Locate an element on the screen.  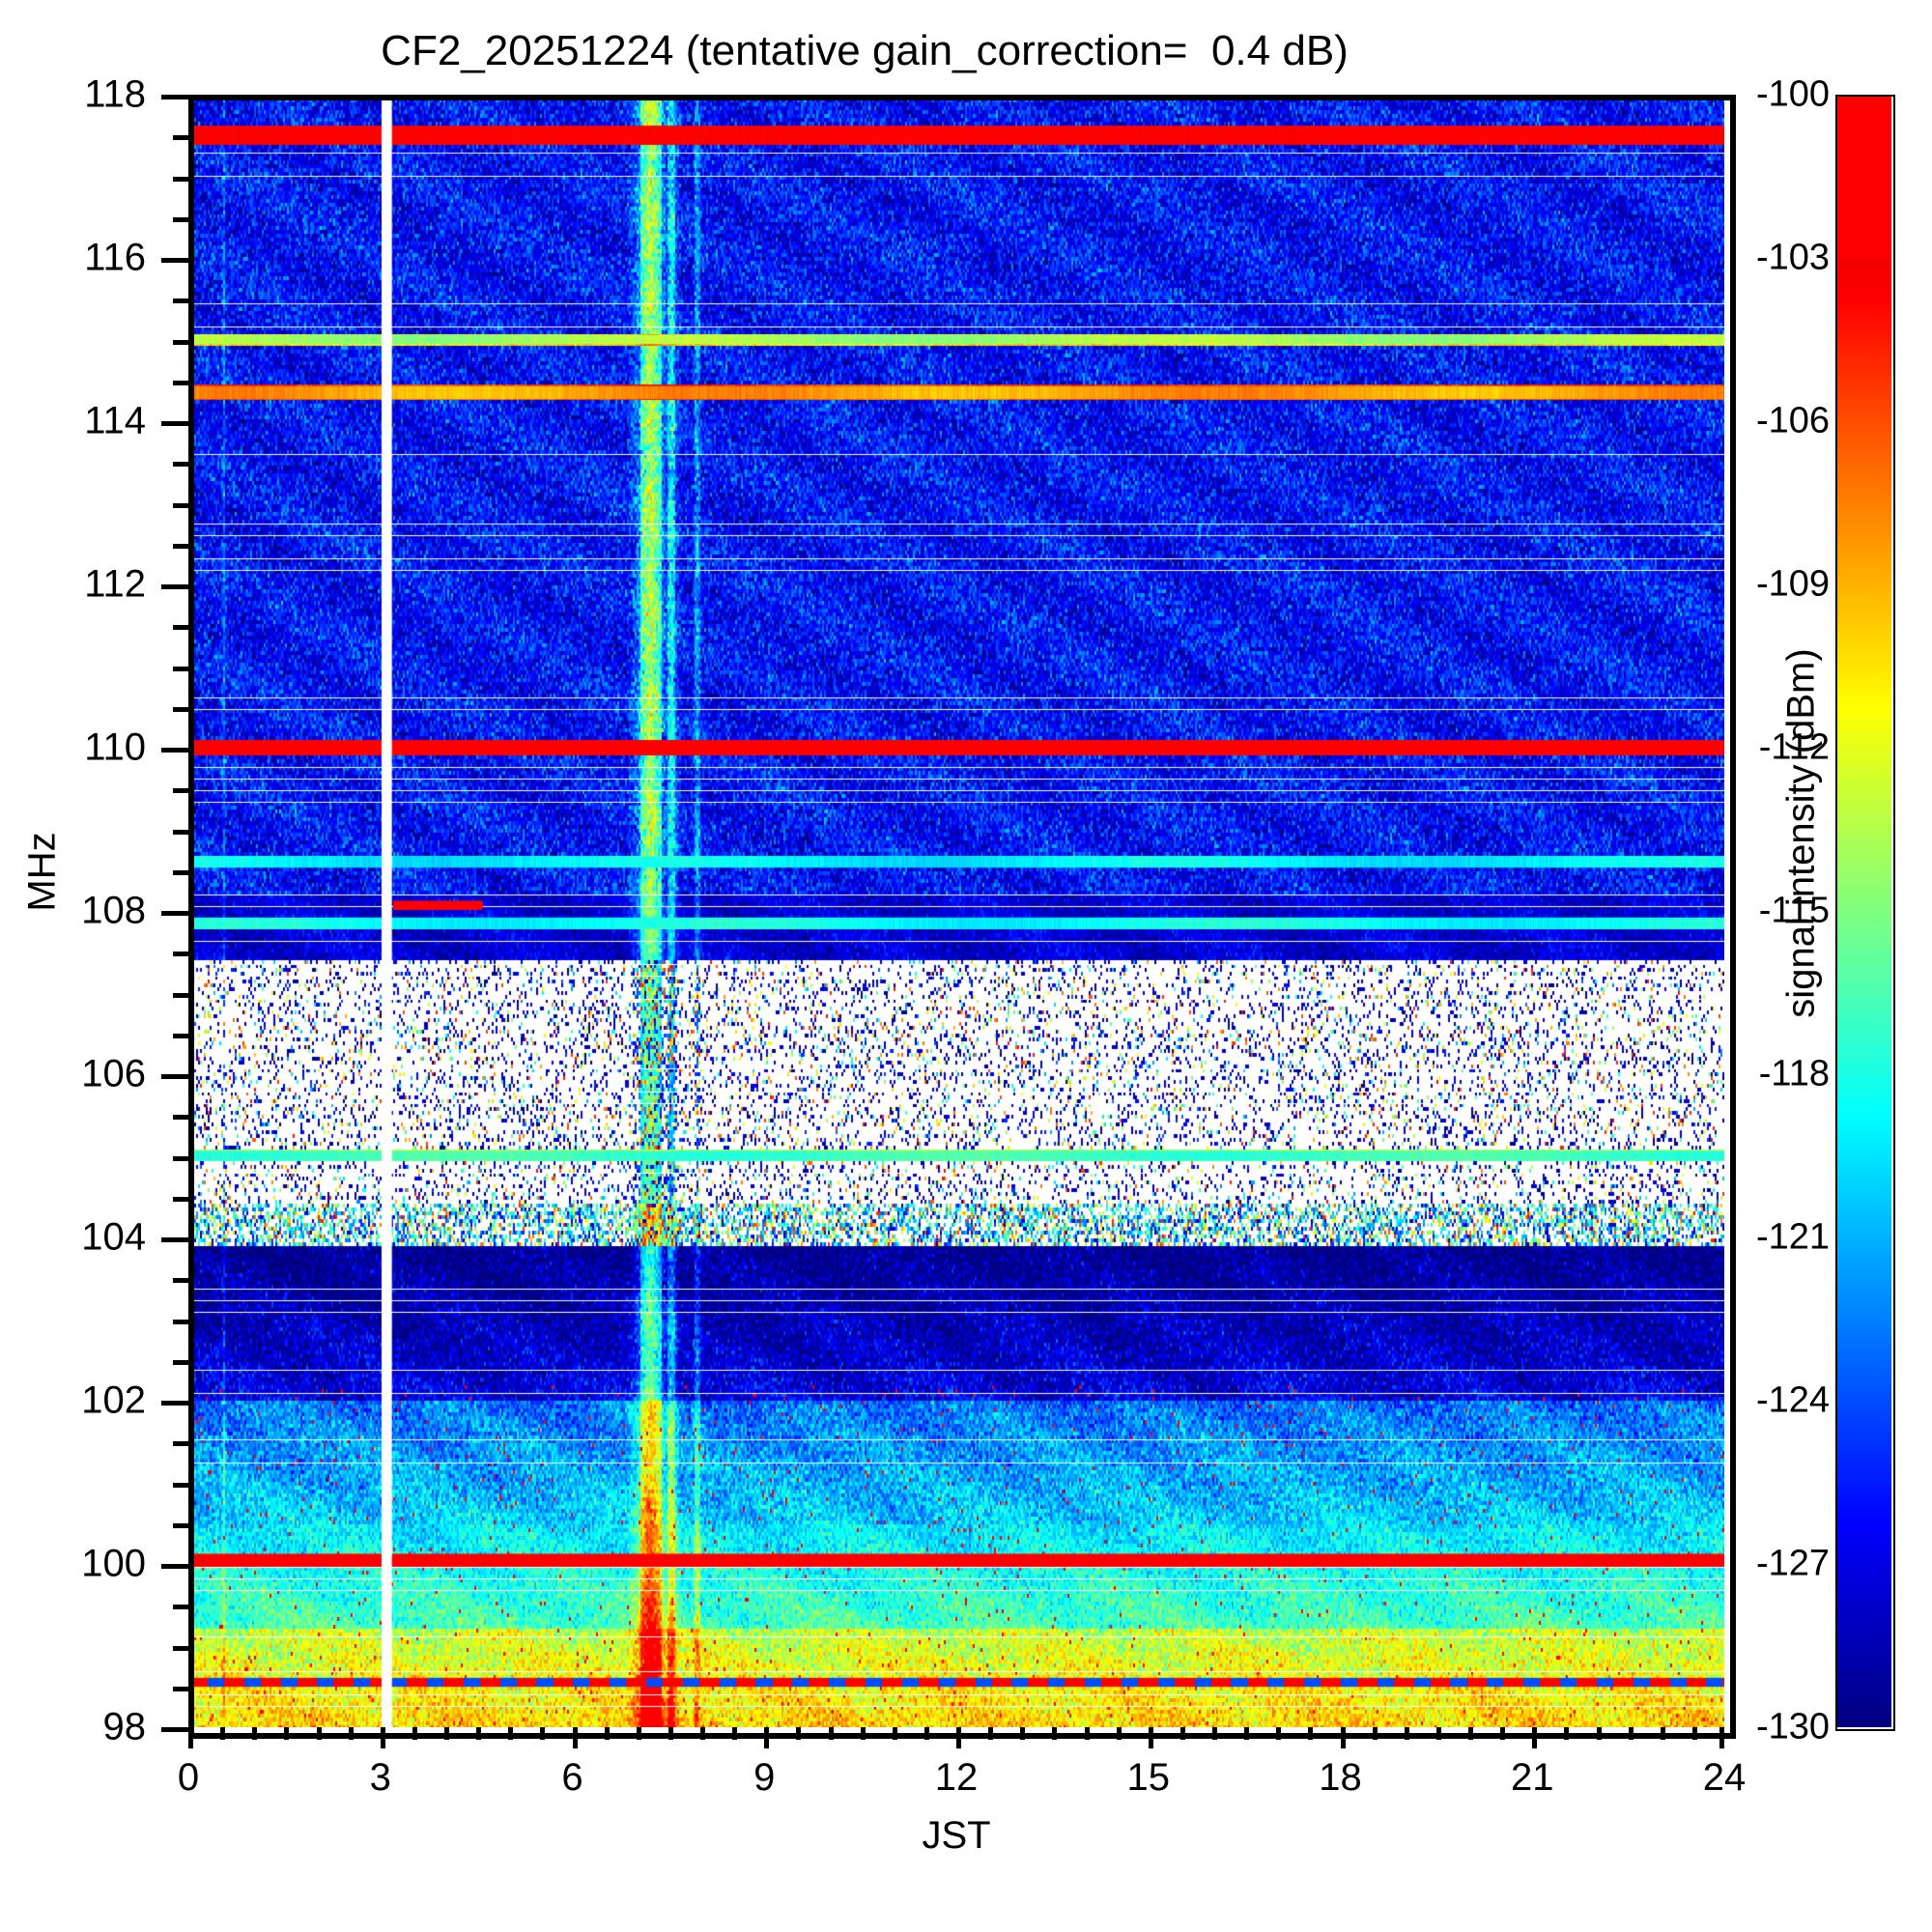
y-axis-tick-label: 116 is located at coordinates (115, 257).